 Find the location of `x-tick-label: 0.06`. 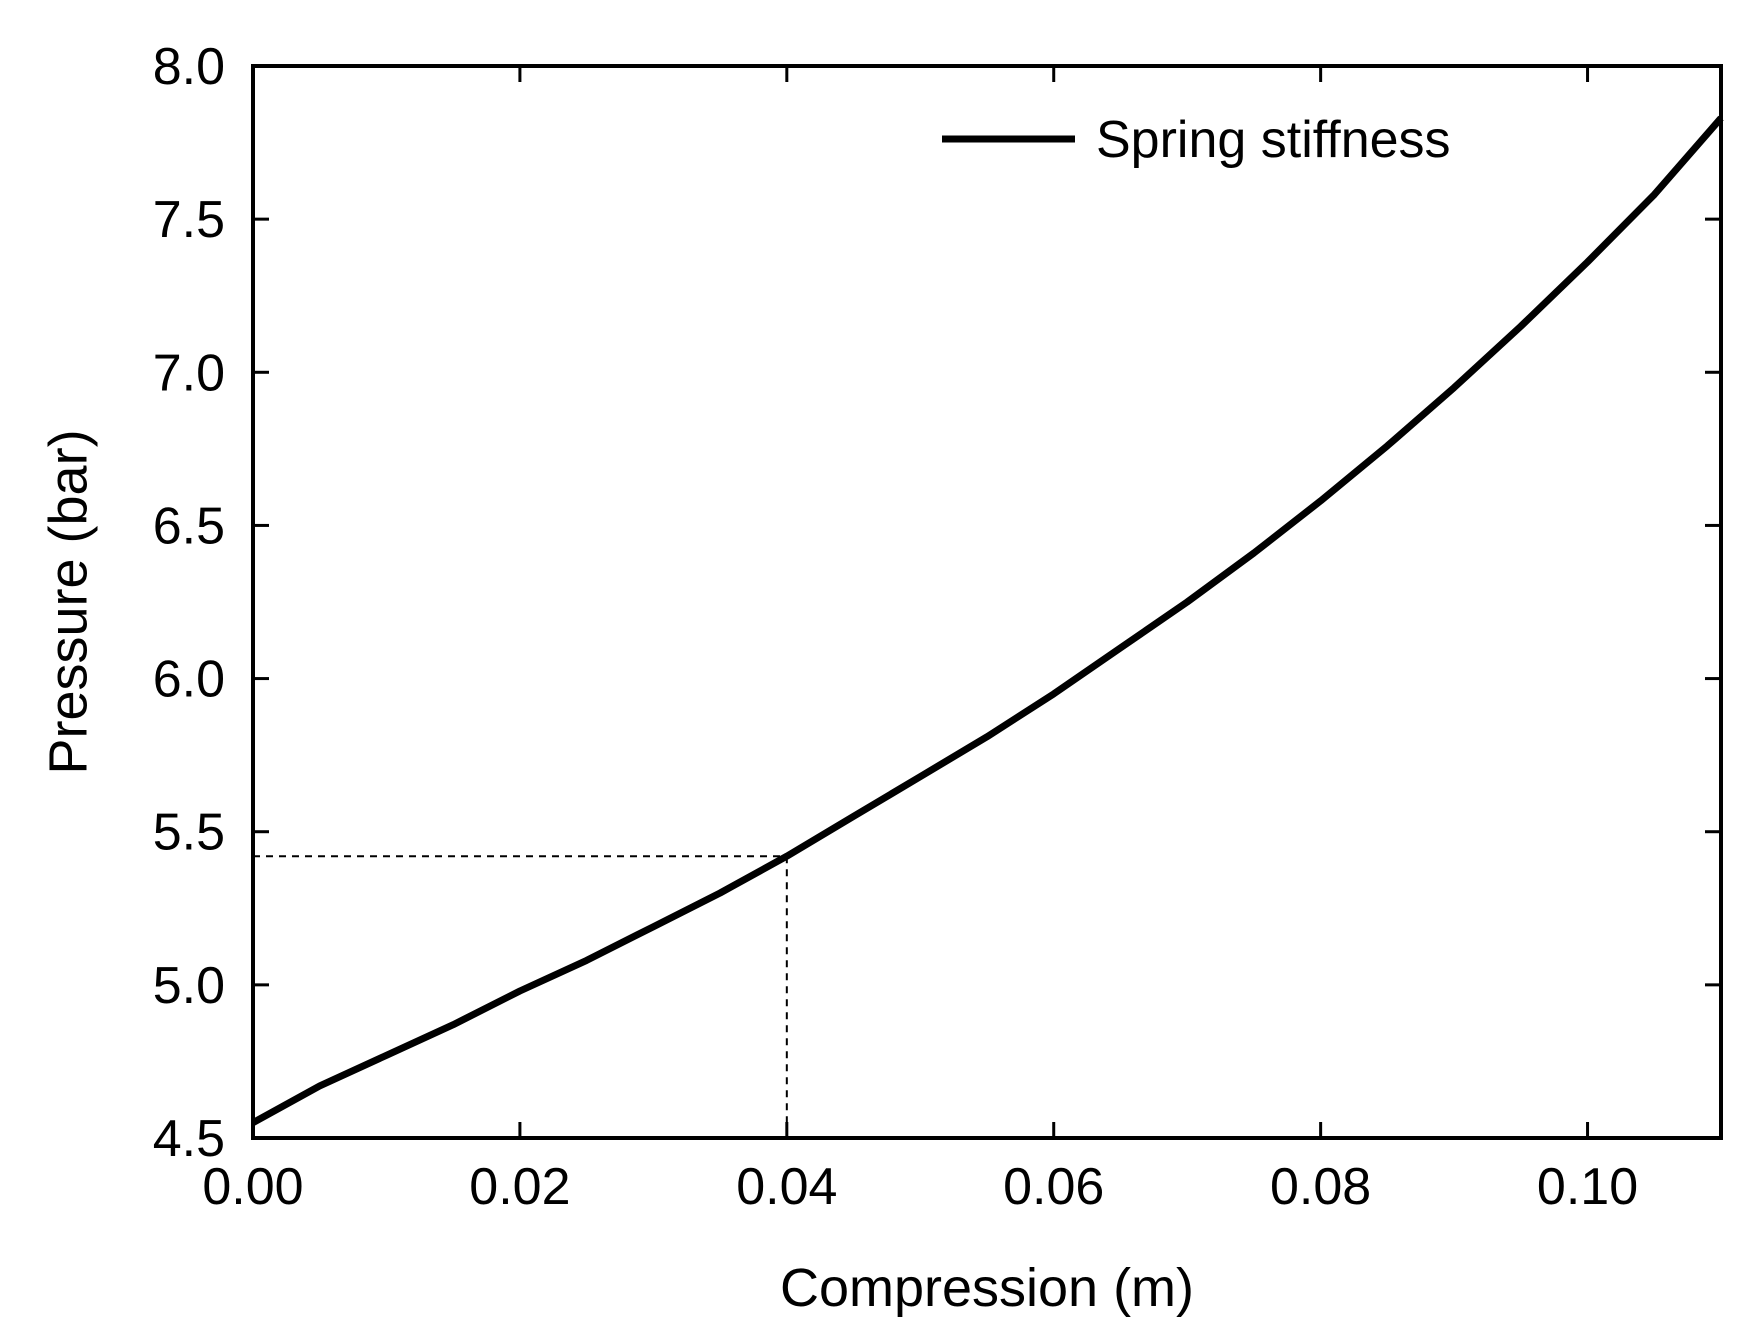

x-tick-label: 0.06 is located at coordinates (1053, 1187).